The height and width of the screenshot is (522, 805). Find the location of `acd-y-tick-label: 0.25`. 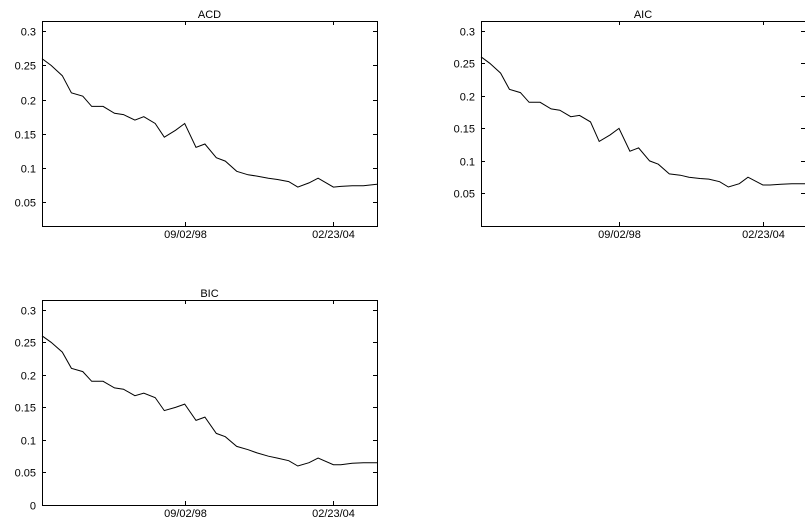

acd-y-tick-label: 0.25 is located at coordinates (25, 67).